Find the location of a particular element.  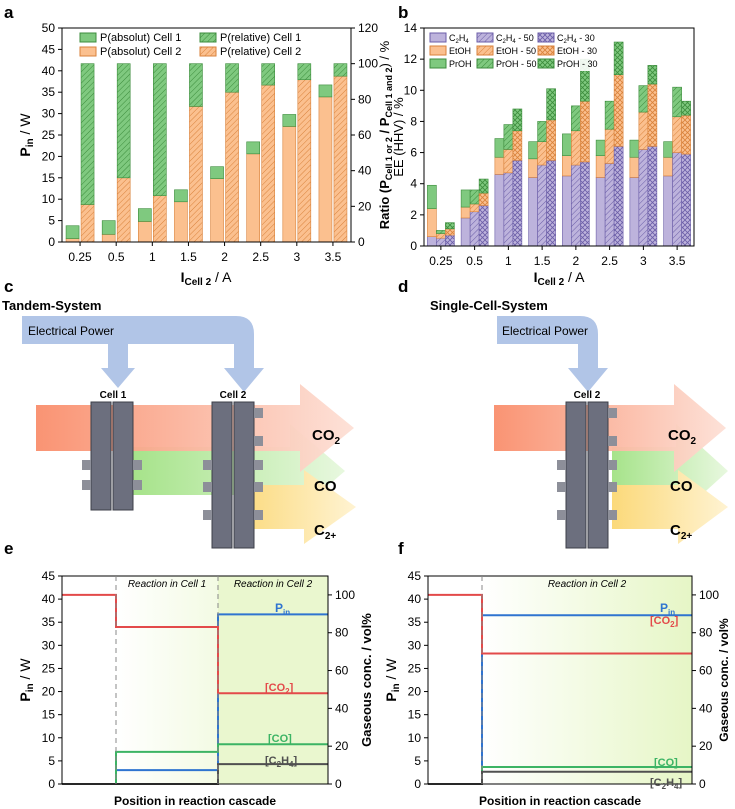

chart-e-label-pin: Pin is located at coordinates (282, 609).